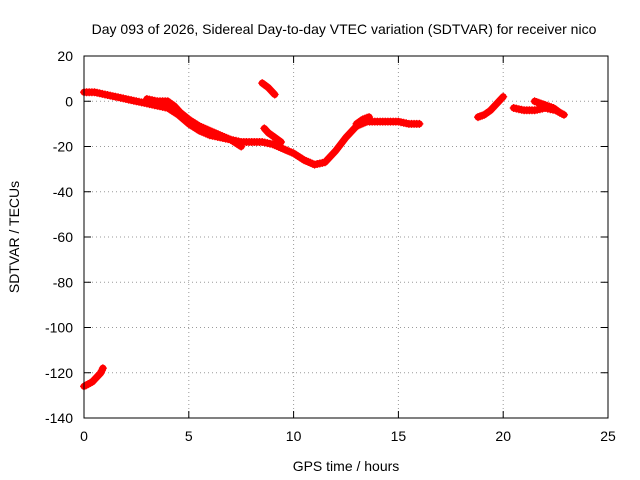 The height and width of the screenshot is (480, 640). What do you see at coordinates (84, 436) in the screenshot?
I see `x-tick-label: 0` at bounding box center [84, 436].